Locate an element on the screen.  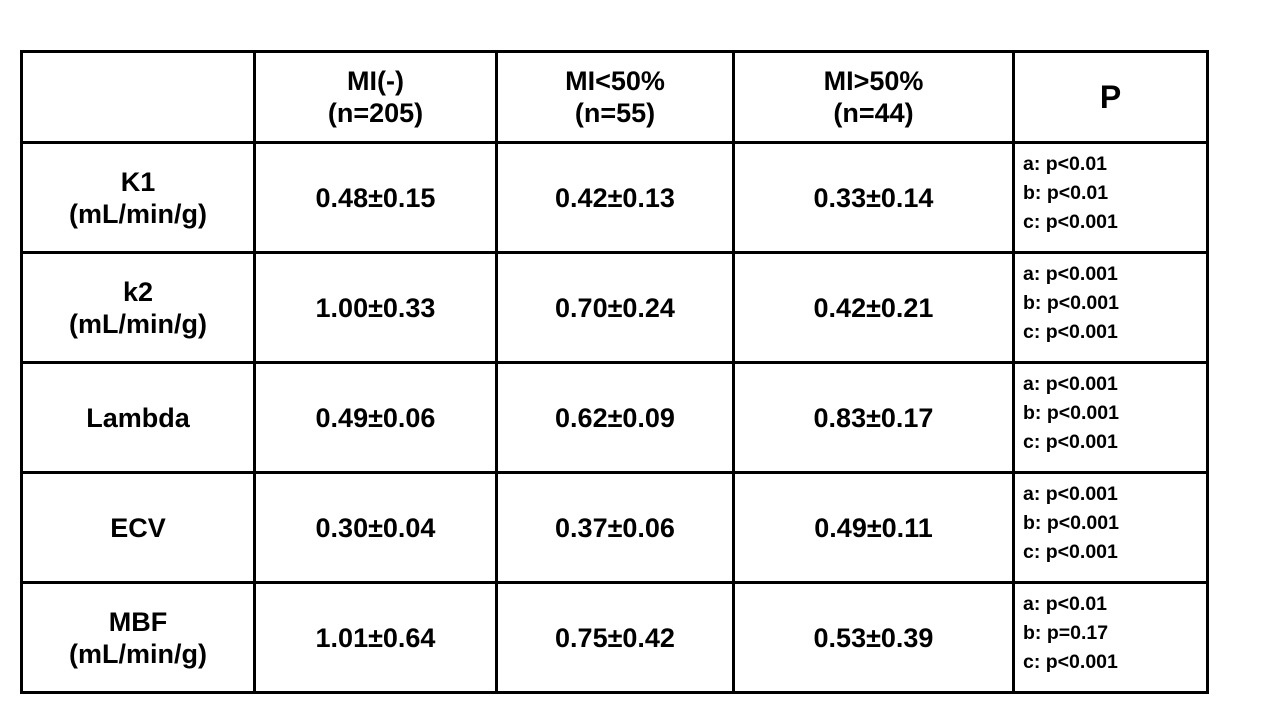
value-cell: 0.42±0.21 is located at coordinates (873, 307).